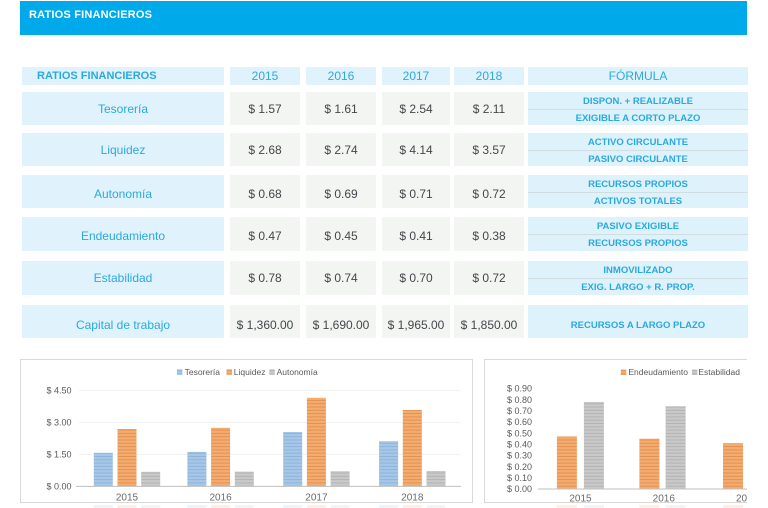 Image resolution: width=768 pixels, height=508 pixels. I want to click on svg-text: $ 0.80, so click(519, 400).